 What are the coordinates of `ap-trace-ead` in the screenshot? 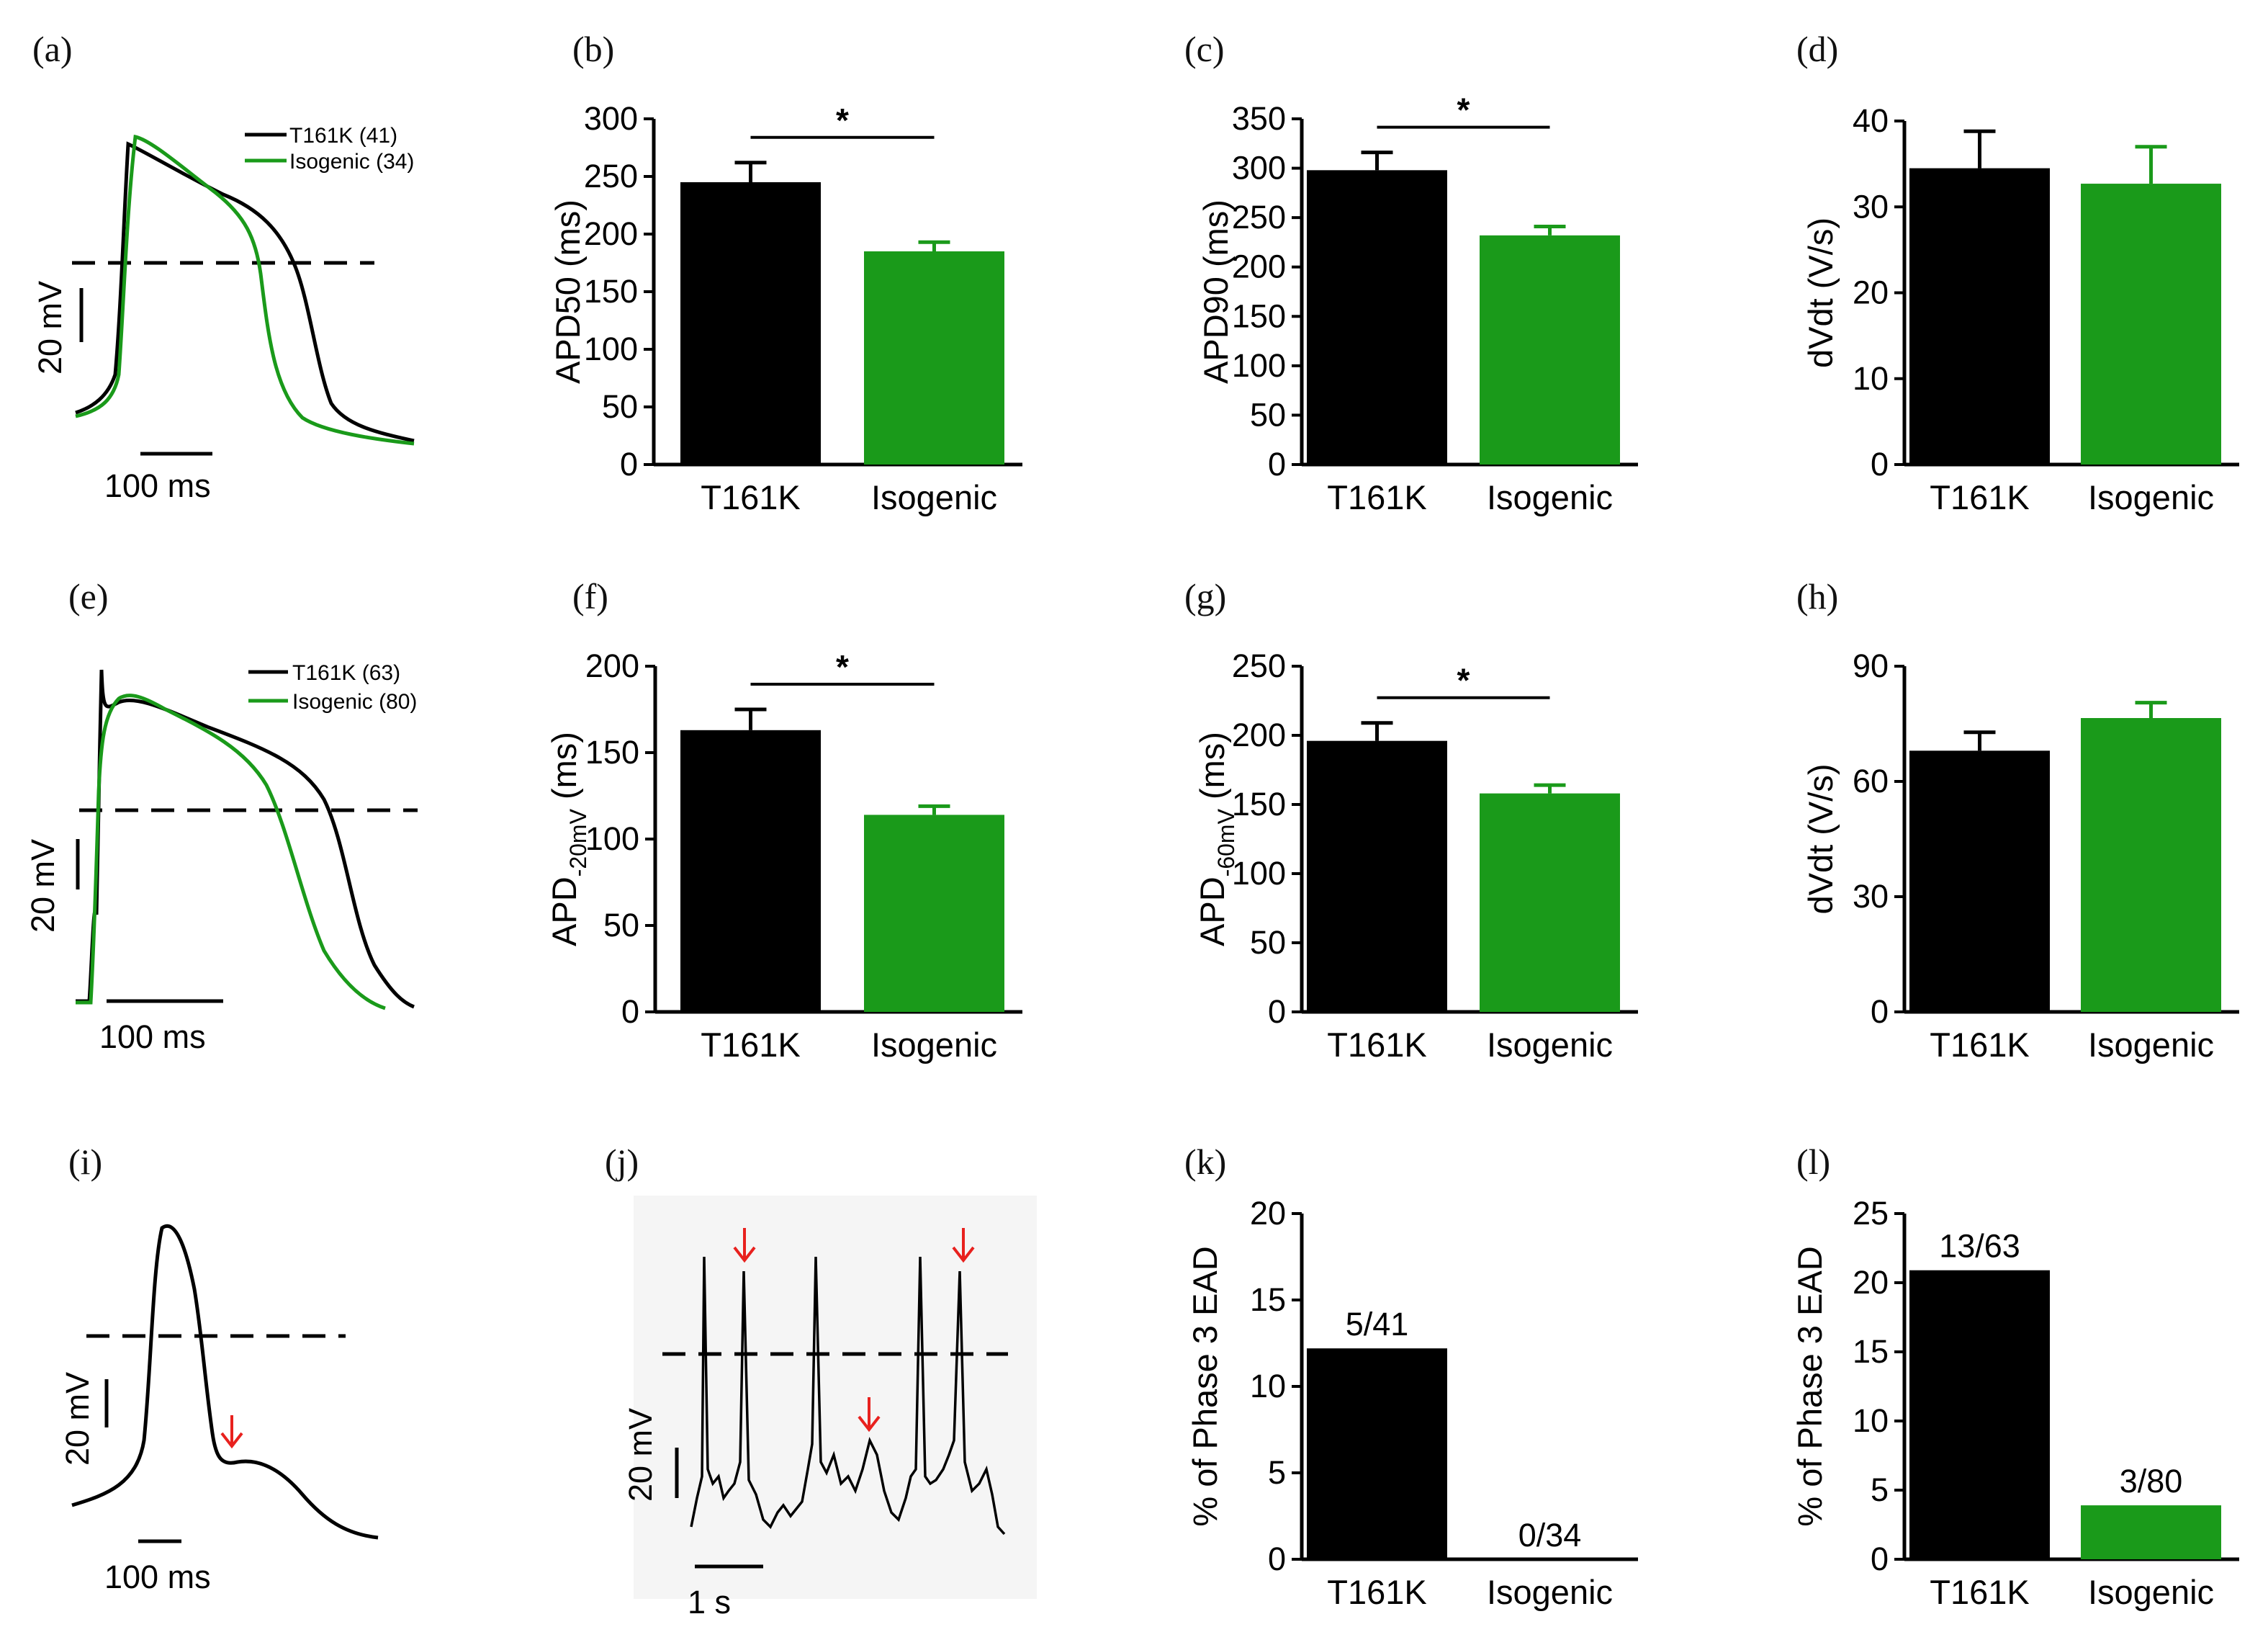 It's located at (225, 1382).